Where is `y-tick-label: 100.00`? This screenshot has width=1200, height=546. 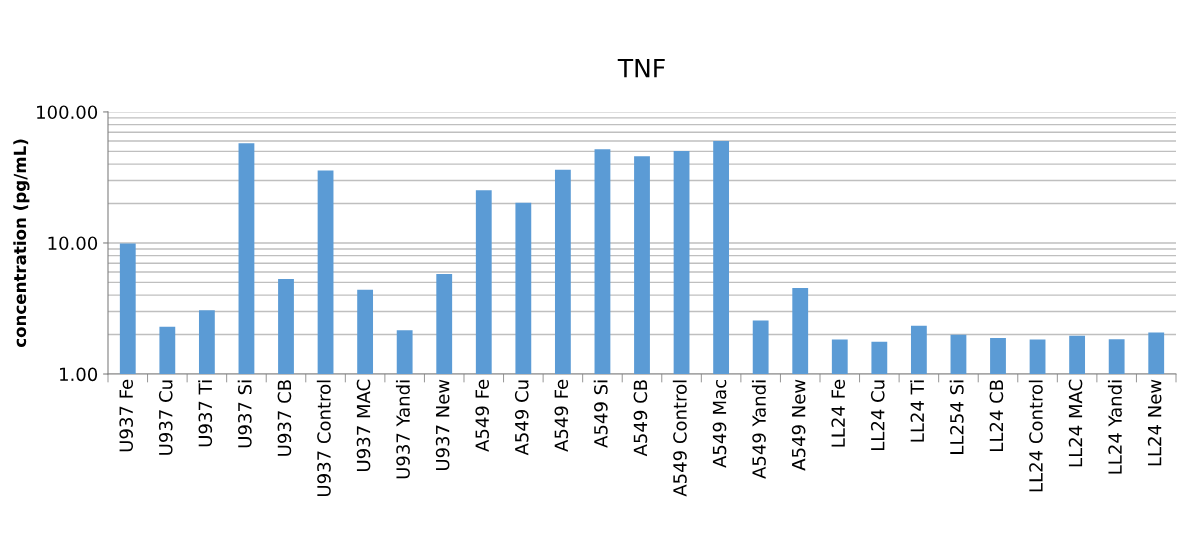
y-tick-label: 100.00 is located at coordinates (67, 112).